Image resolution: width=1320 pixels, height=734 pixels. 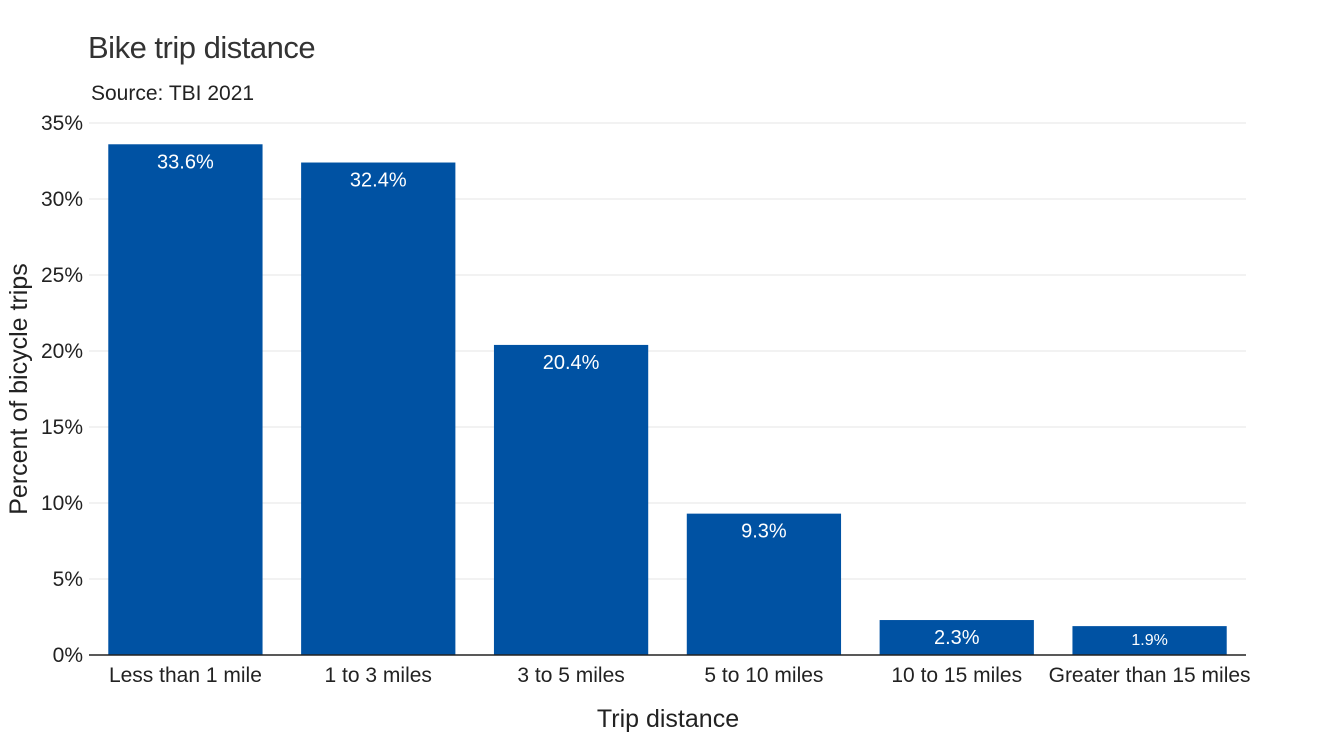 I want to click on x-tick-label: Greater than 15 miles, so click(x=1150, y=675).